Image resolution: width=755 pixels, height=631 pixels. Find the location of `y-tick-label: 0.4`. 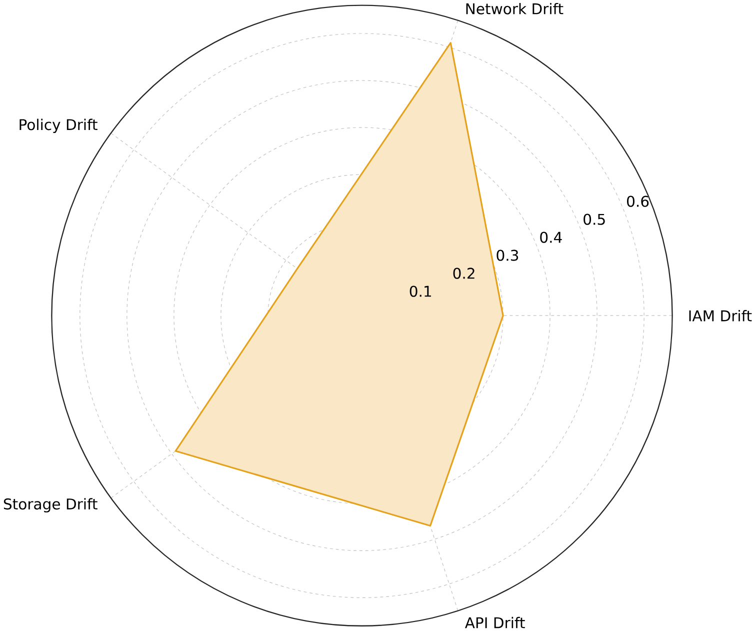

y-tick-label: 0.4 is located at coordinates (551, 237).